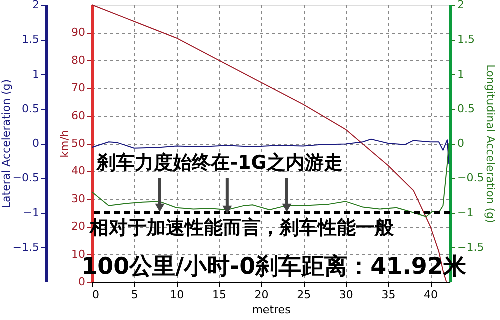 The width and height of the screenshot is (500, 320). Describe the element at coordinates (79, 227) in the screenshot. I see `y-tick-label: 20` at that location.